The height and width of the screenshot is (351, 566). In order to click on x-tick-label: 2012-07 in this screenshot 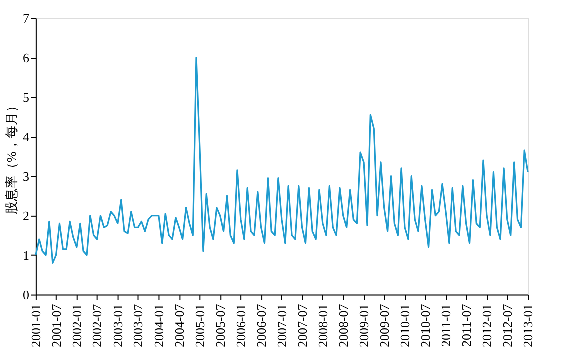, I will do `click(507, 326)`.